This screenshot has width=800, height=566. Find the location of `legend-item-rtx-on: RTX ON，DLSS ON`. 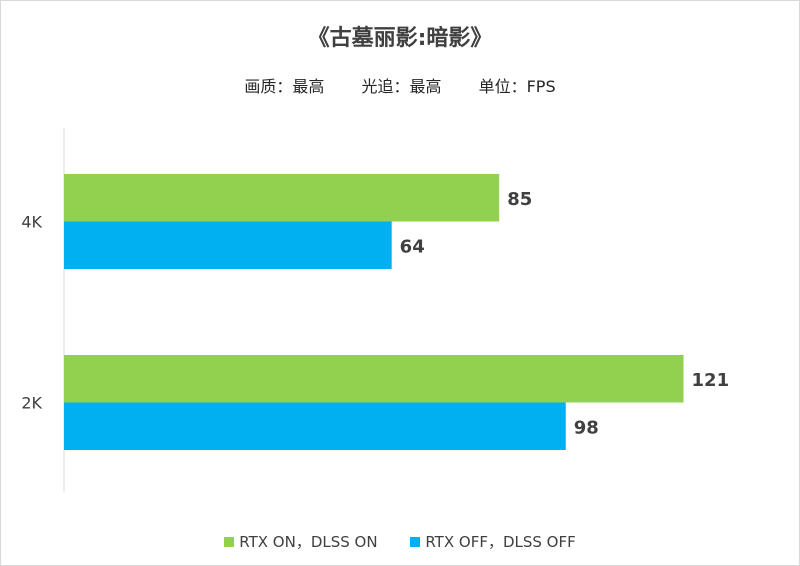

legend-item-rtx-on: RTX ON，DLSS ON is located at coordinates (301, 541).